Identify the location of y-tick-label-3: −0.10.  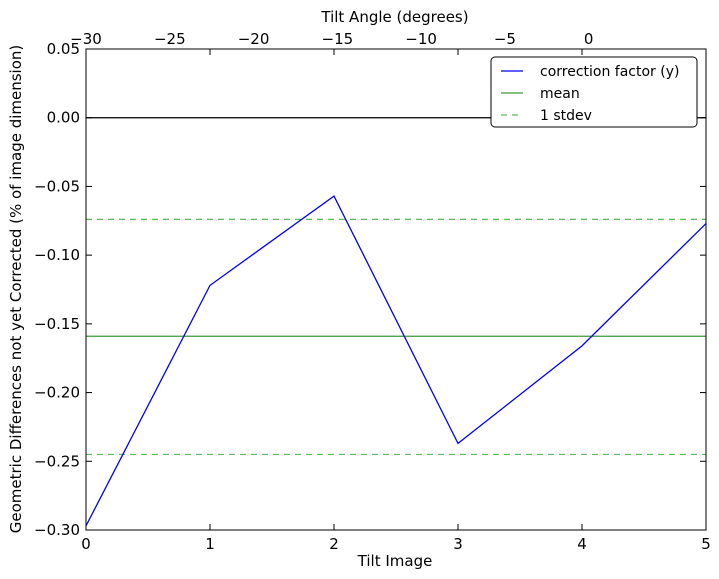
(57, 255).